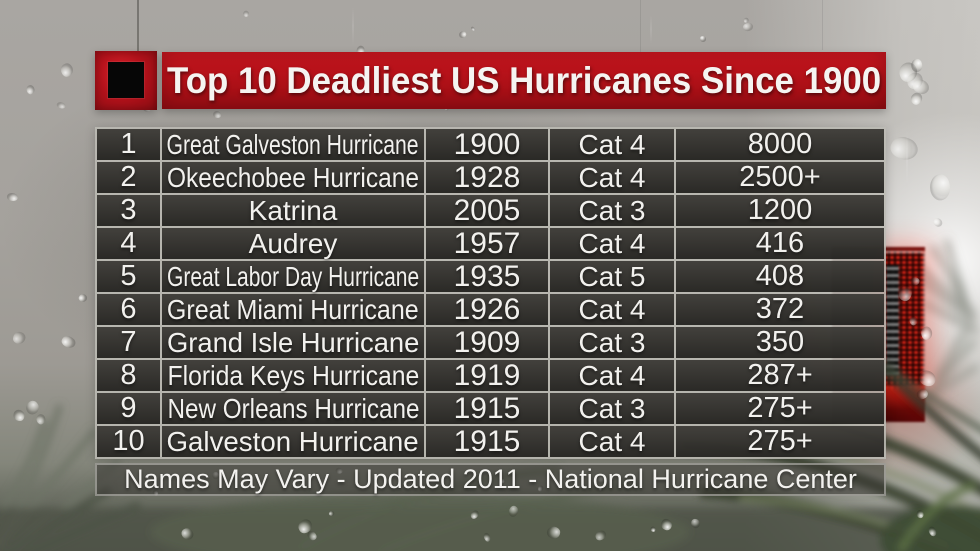  I want to click on year-cell: 1935, so click(487, 276).